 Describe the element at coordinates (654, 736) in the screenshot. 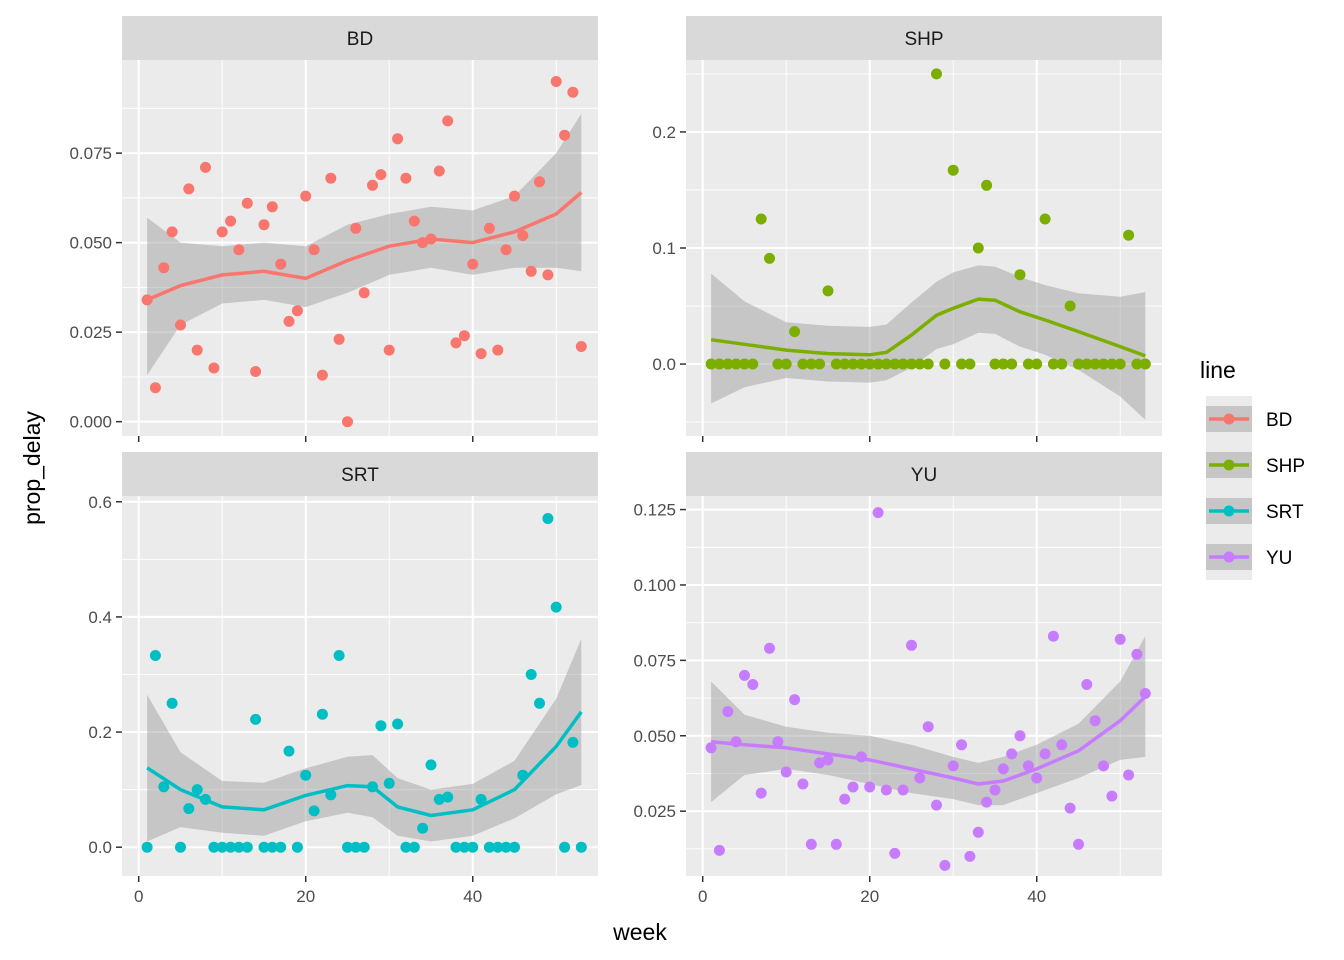

I see `y-tick-label: 0.050` at that location.